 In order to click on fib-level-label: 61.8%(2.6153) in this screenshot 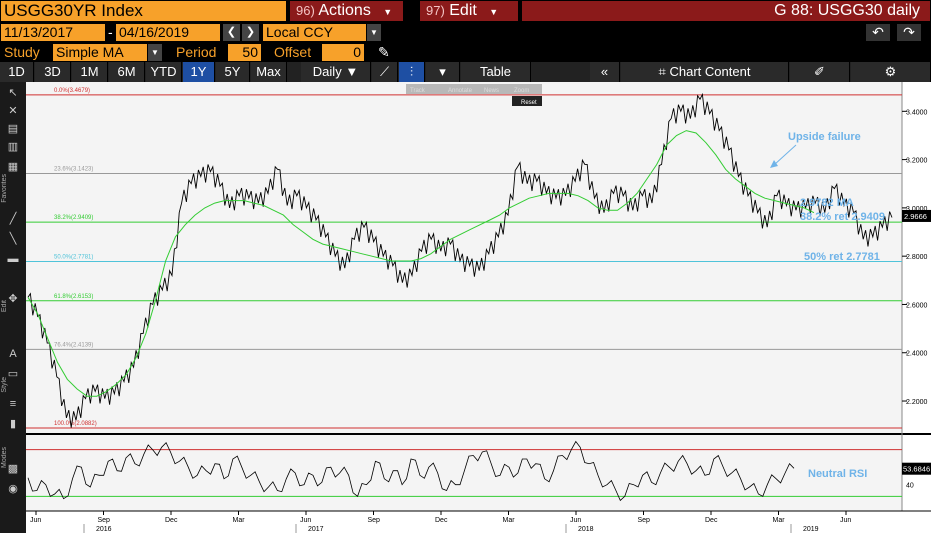, I will do `click(73, 297)`.